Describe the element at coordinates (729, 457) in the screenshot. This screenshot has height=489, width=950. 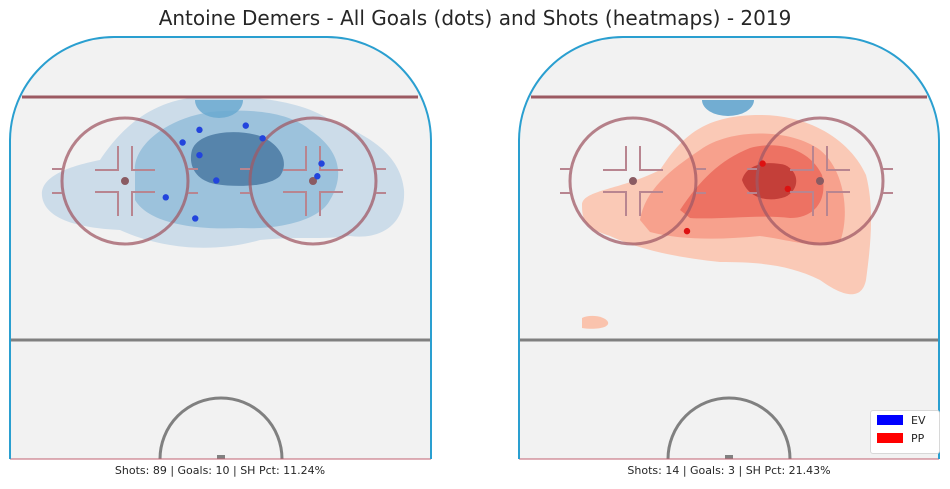
I see `right-center-dot` at that location.